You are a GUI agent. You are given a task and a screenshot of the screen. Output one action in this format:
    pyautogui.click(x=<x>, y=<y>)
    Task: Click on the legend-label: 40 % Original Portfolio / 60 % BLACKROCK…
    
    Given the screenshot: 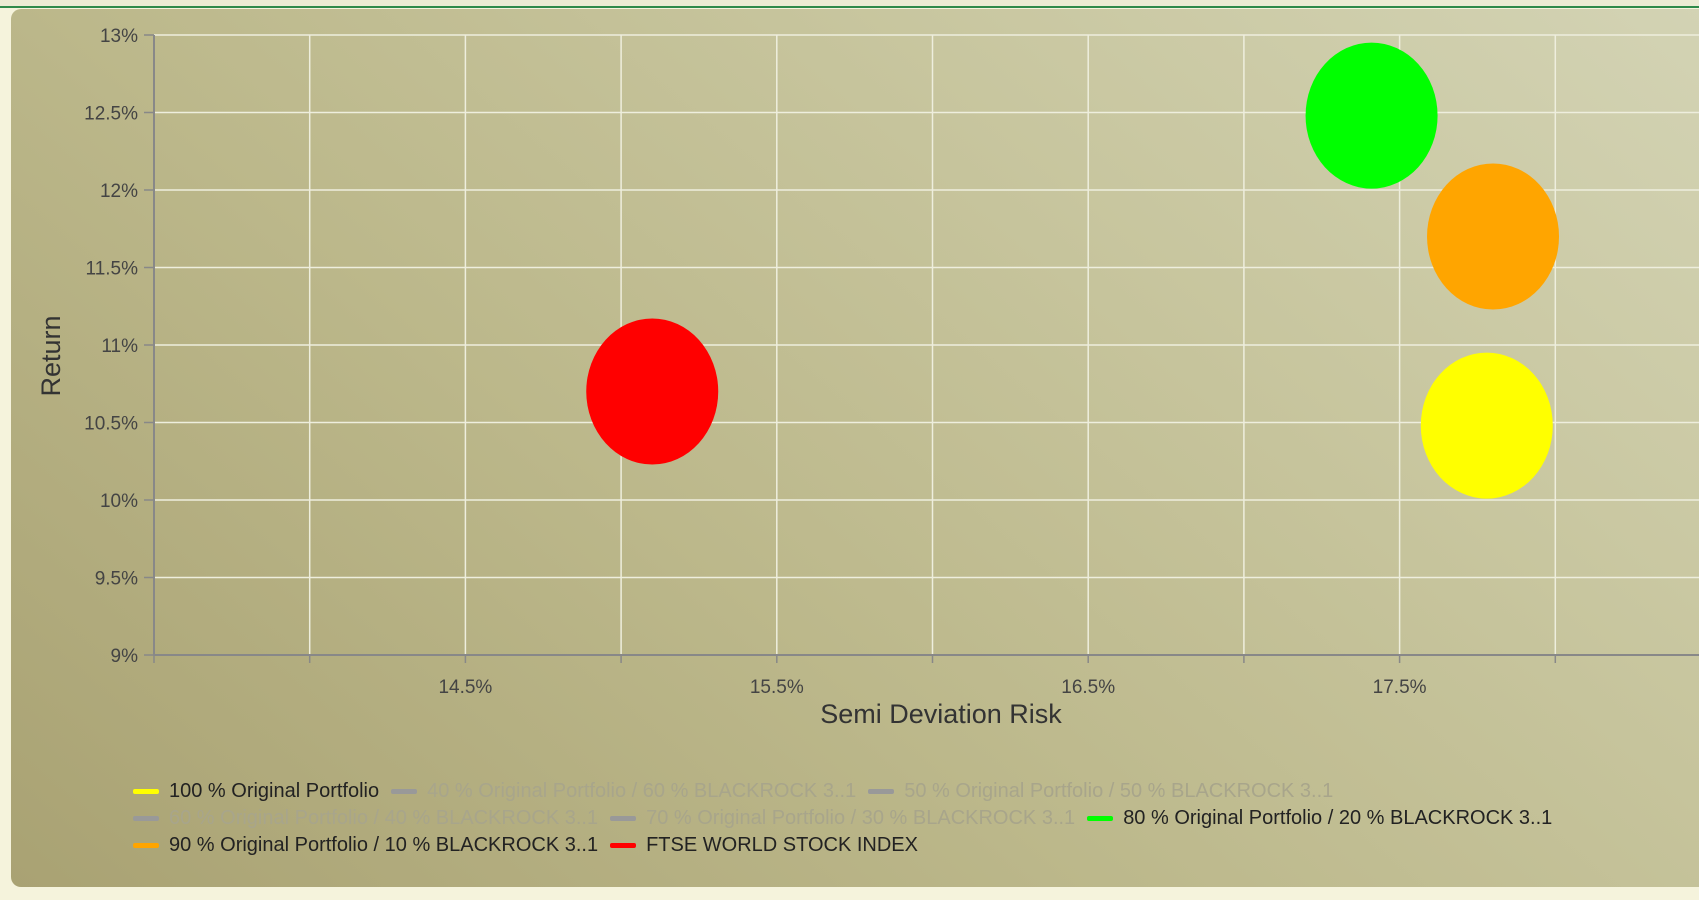 What is the action you would take?
    pyautogui.click(x=642, y=791)
    